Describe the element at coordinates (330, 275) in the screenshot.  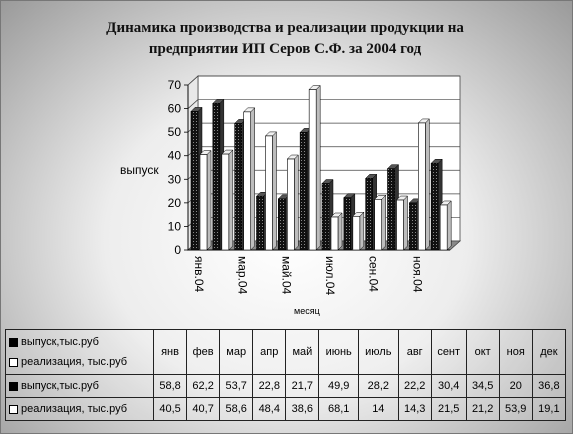
I see `x-tick-label: июл.04` at that location.